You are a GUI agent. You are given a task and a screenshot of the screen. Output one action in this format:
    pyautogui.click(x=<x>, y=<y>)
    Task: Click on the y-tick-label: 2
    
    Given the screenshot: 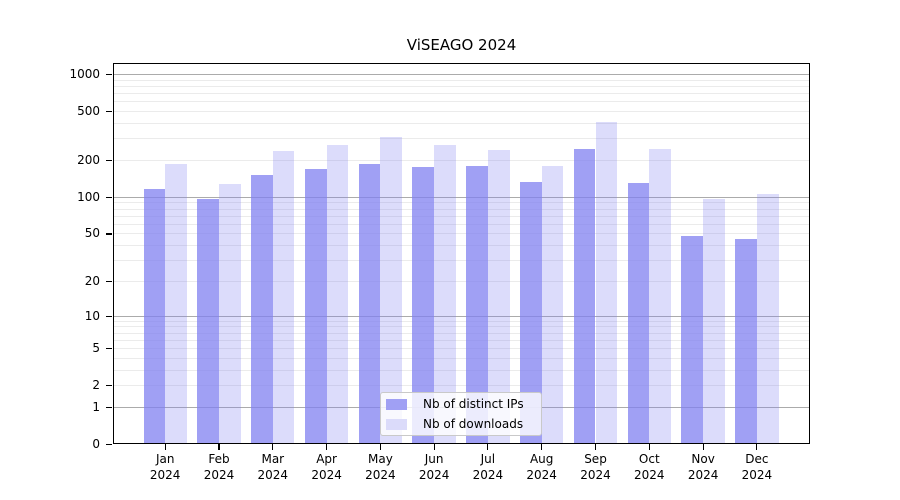 What is the action you would take?
    pyautogui.click(x=96, y=385)
    